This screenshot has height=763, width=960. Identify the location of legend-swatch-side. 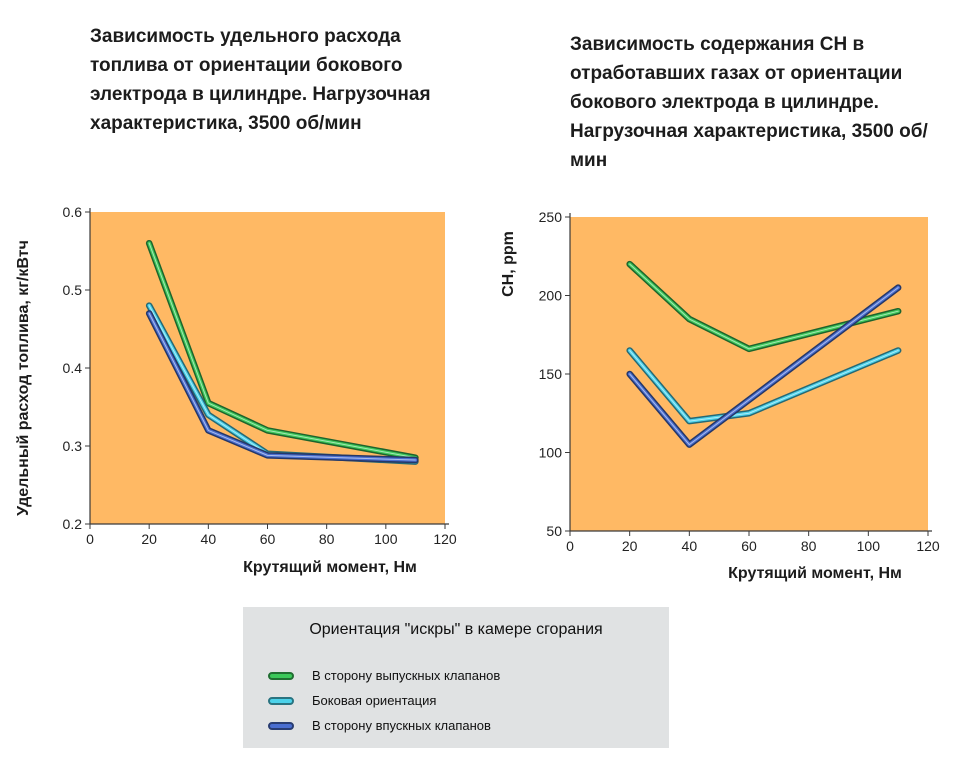
(281, 701).